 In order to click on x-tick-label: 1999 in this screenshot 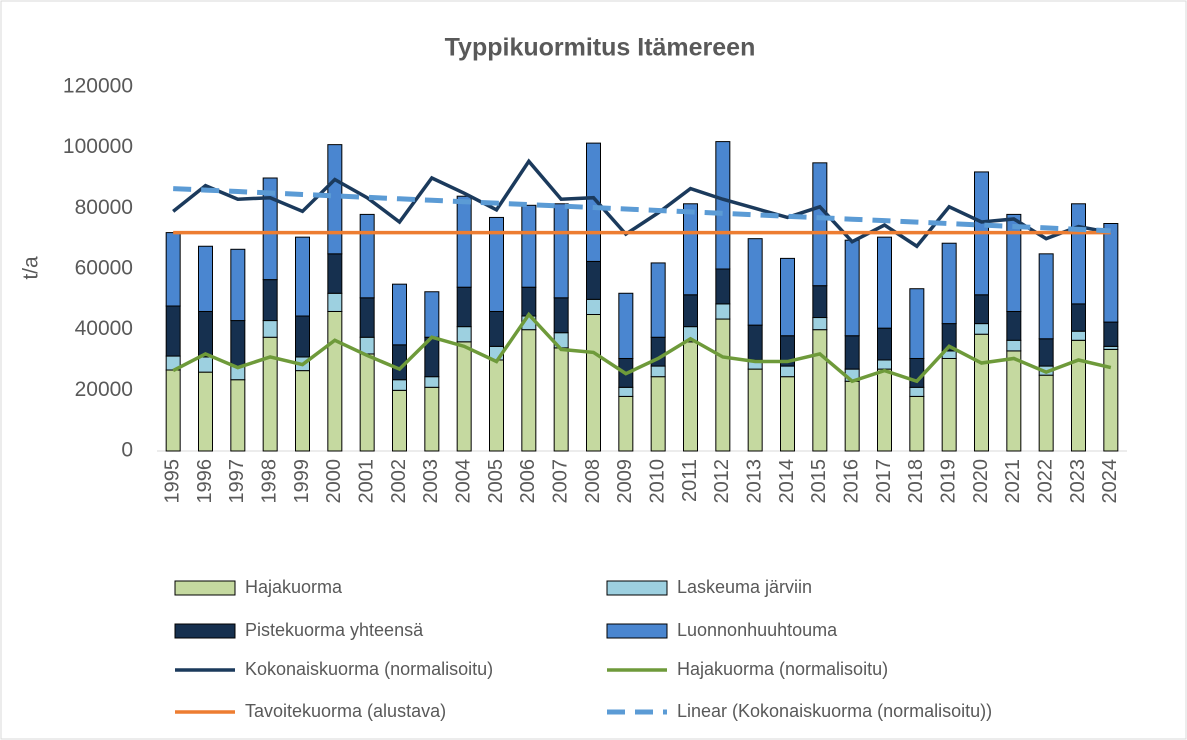, I will do `click(302, 481)`.